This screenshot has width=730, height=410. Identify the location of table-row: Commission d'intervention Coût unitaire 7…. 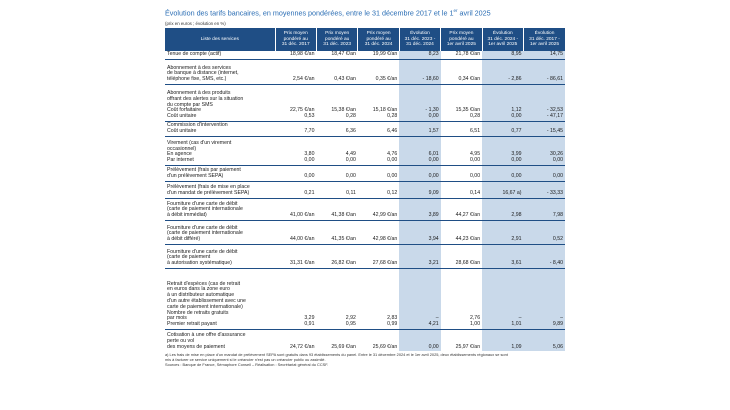
(365, 128).